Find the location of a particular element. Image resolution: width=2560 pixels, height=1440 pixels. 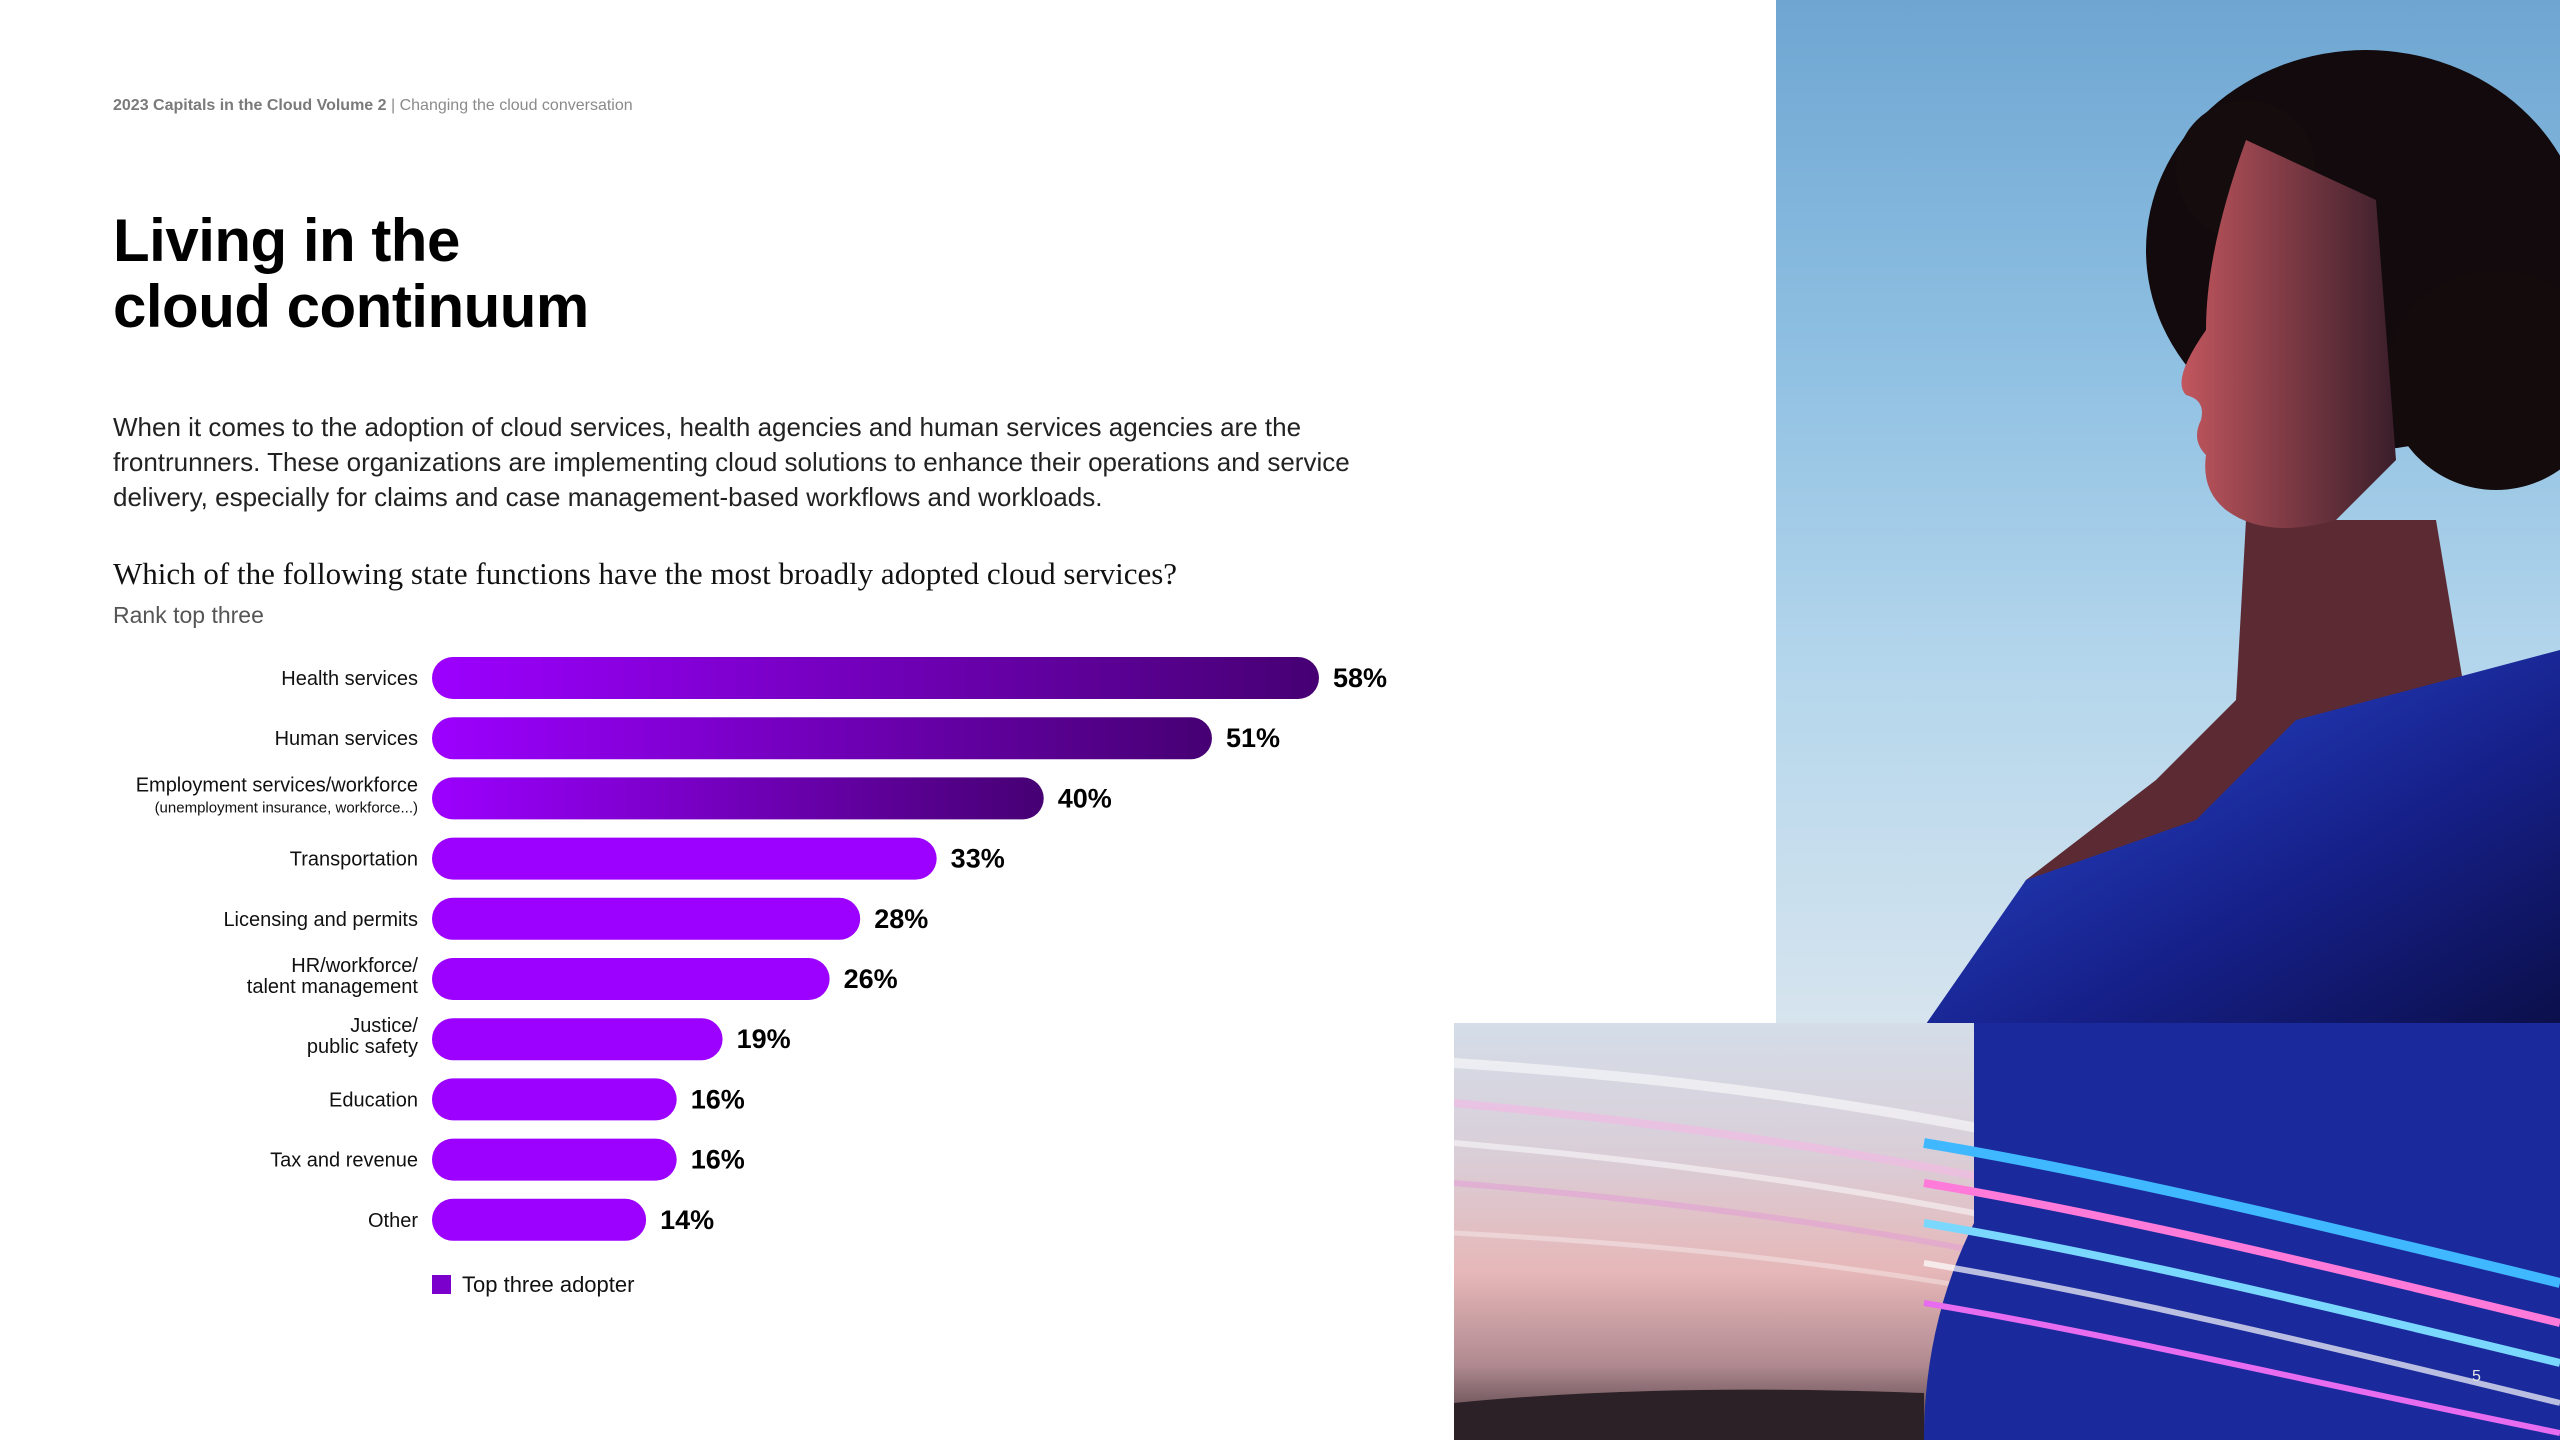

value-label-7: 19% is located at coordinates (764, 1039).